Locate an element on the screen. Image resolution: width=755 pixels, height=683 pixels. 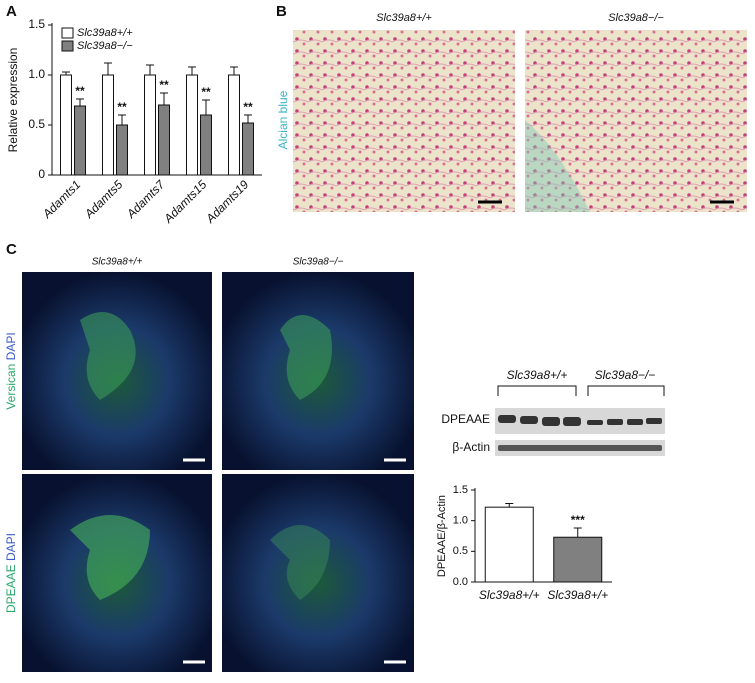
bands is located at coordinates (580, 433).